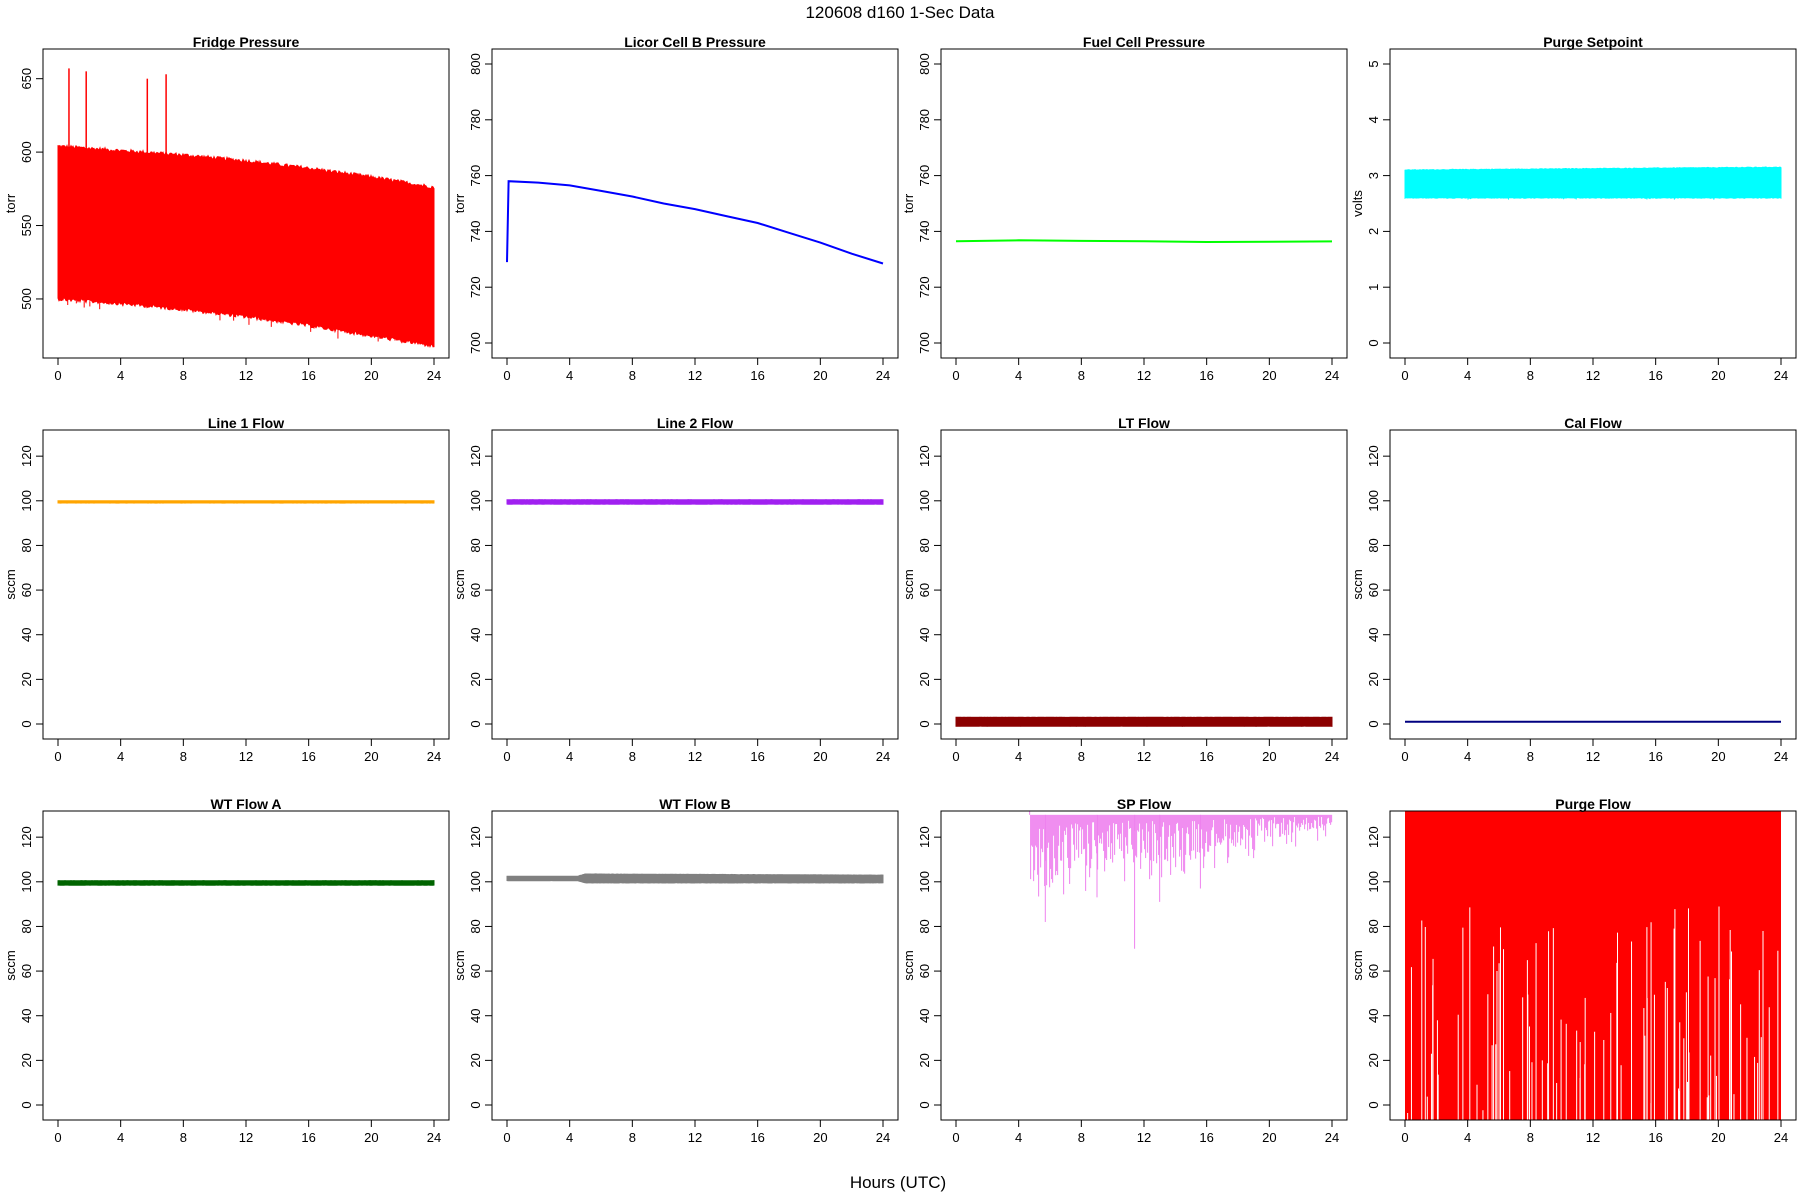 This screenshot has width=1800, height=1200. Describe the element at coordinates (1593, 42) in the screenshot. I see `panel-title: Purge Setpoint` at that location.